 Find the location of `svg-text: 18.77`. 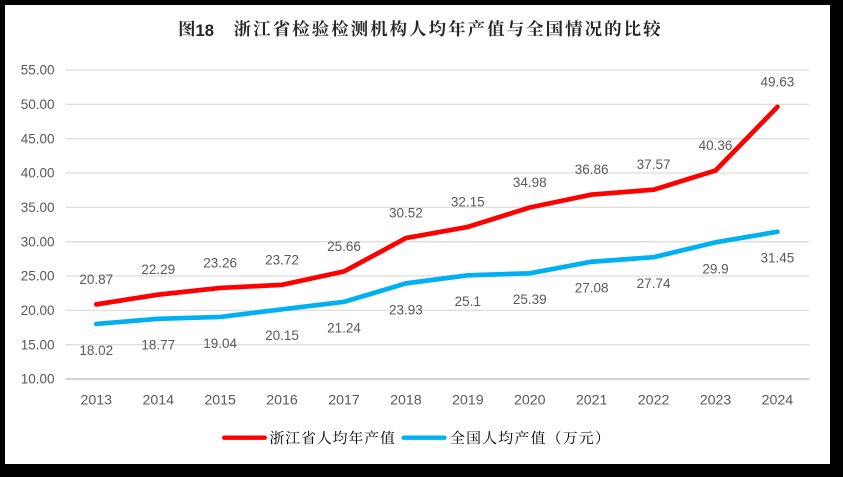

svg-text: 18.77 is located at coordinates (158, 345).